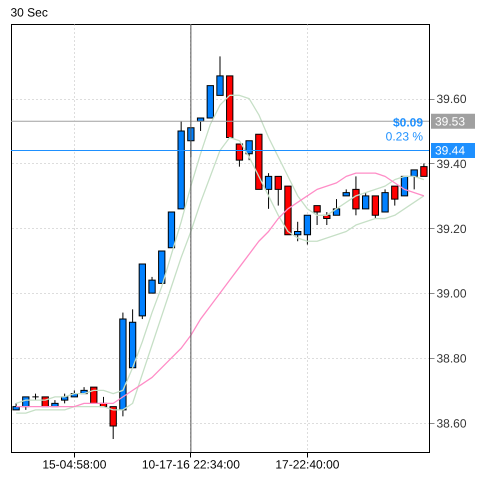  Describe the element at coordinates (451, 293) in the screenshot. I see `y-tick-label: 39.00` at that location.